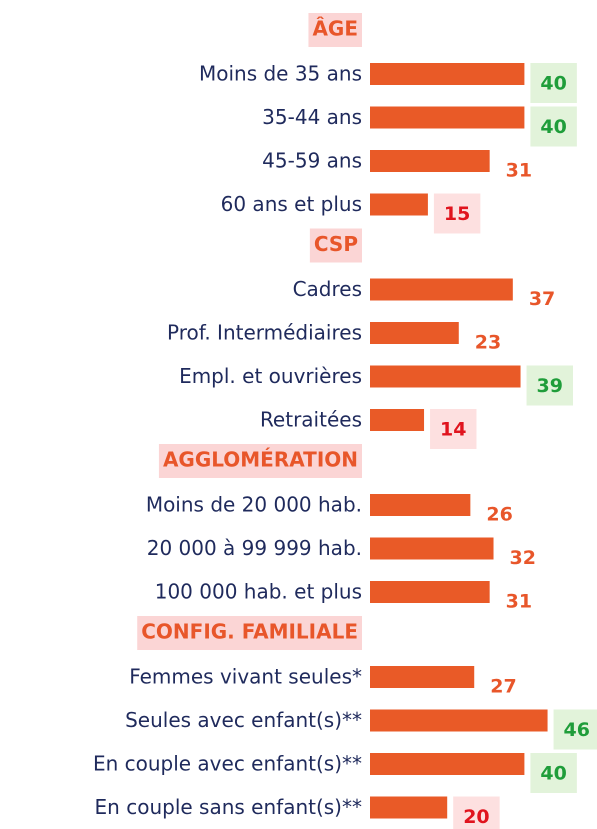  Describe the element at coordinates (258, 592) in the screenshot. I see `category-label: 100 000 hab. et plus` at that location.